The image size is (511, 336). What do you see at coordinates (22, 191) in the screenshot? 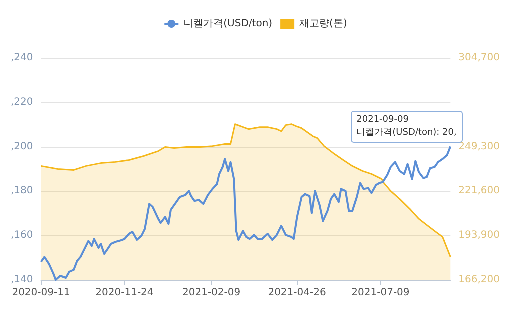
I see `y-tick-label: ,180` at bounding box center [22, 191].